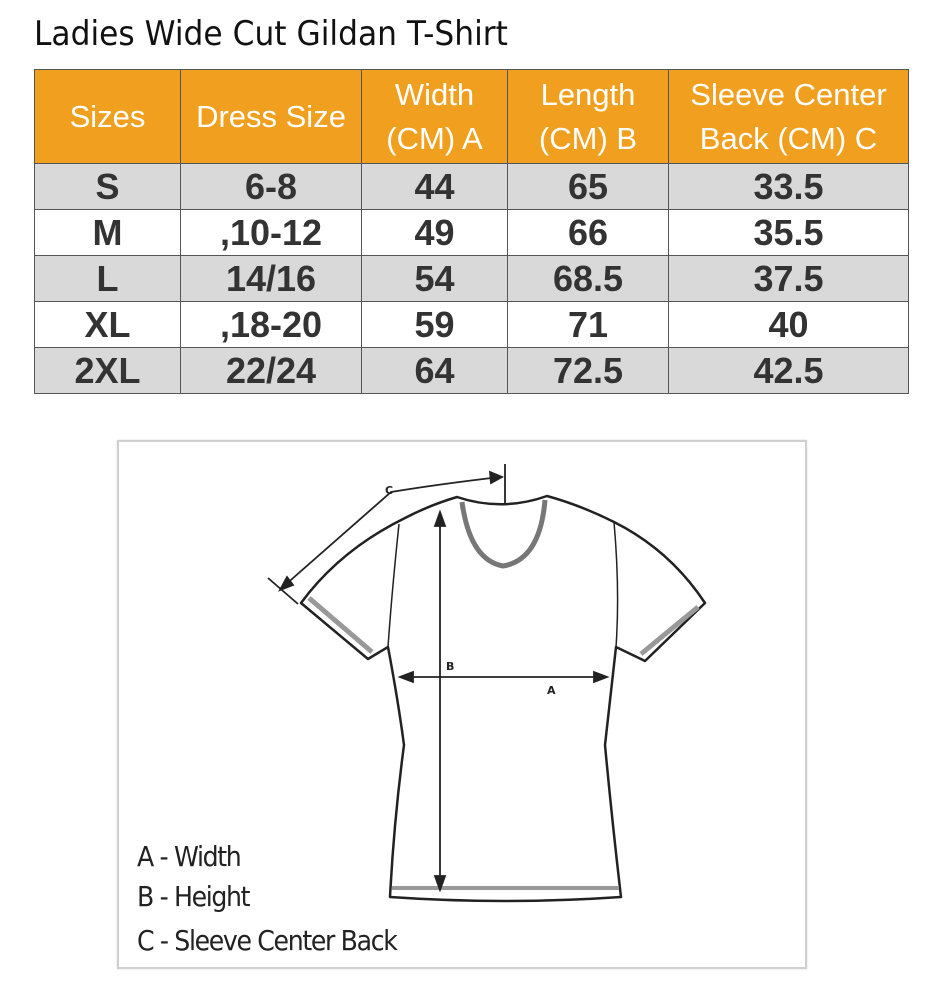 Image resolution: width=940 pixels, height=1007 pixels. I want to click on table-row: XL ,18-20 59 71 40, so click(471, 324).